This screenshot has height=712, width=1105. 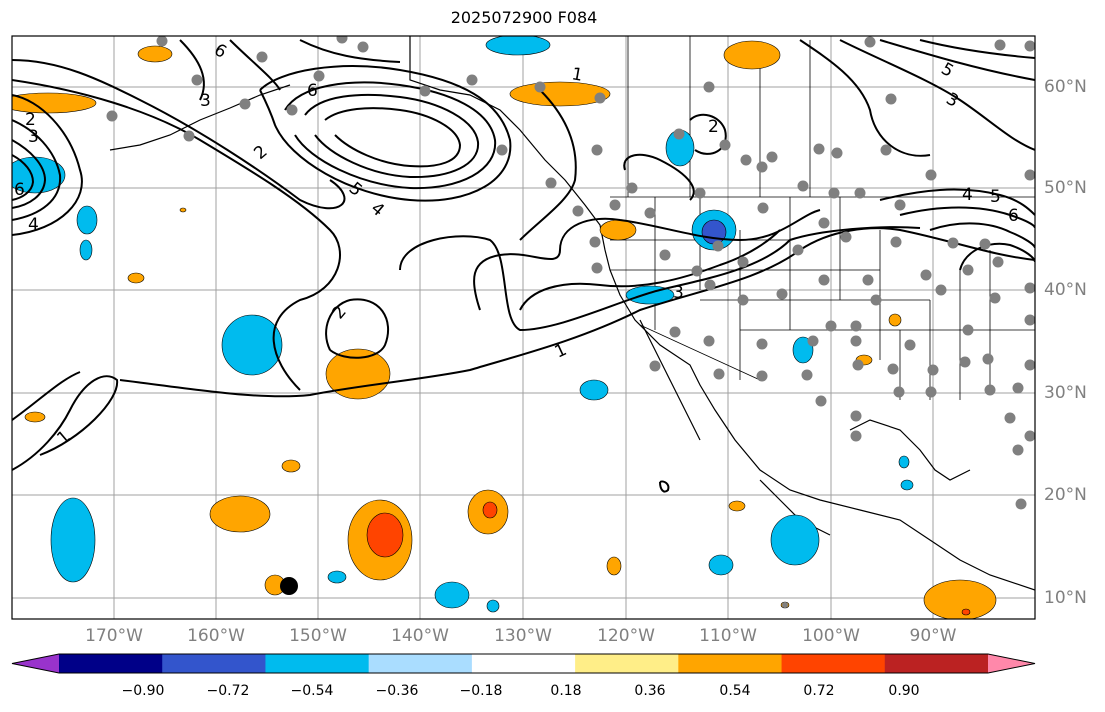 What do you see at coordinates (577, 75) in the screenshot?
I see `contour-label: 1` at bounding box center [577, 75].